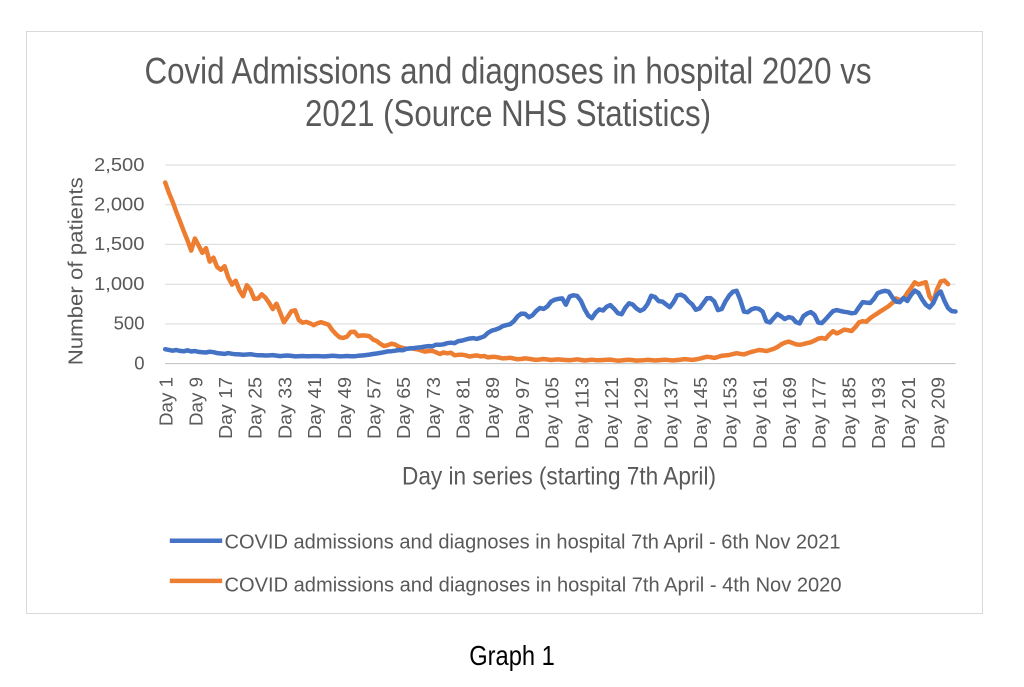 This screenshot has height=687, width=1024. What do you see at coordinates (611, 413) in the screenshot?
I see `svg-text: Day 121` at bounding box center [611, 413].